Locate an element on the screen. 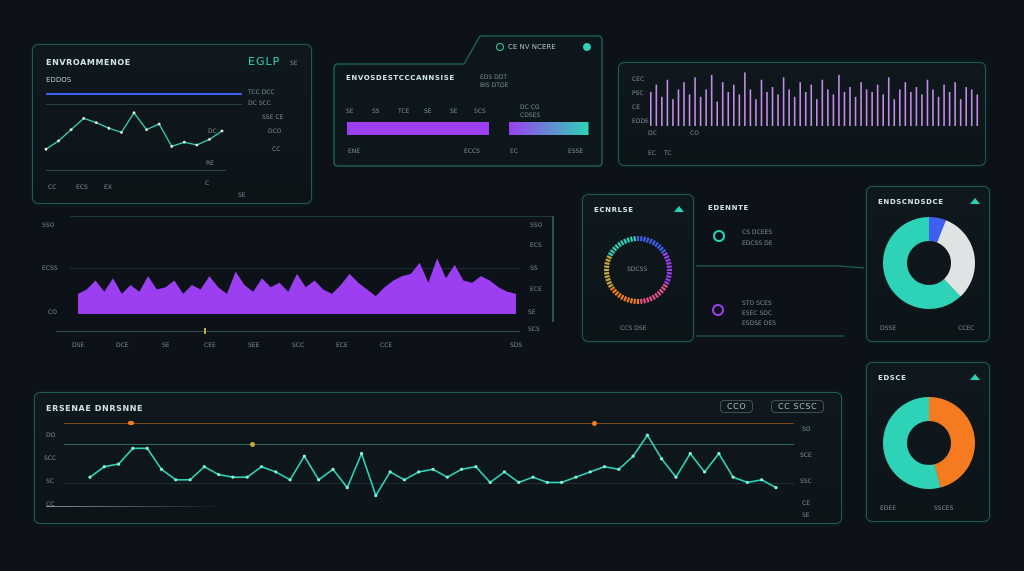  y-tick: ECS is located at coordinates (536, 245).